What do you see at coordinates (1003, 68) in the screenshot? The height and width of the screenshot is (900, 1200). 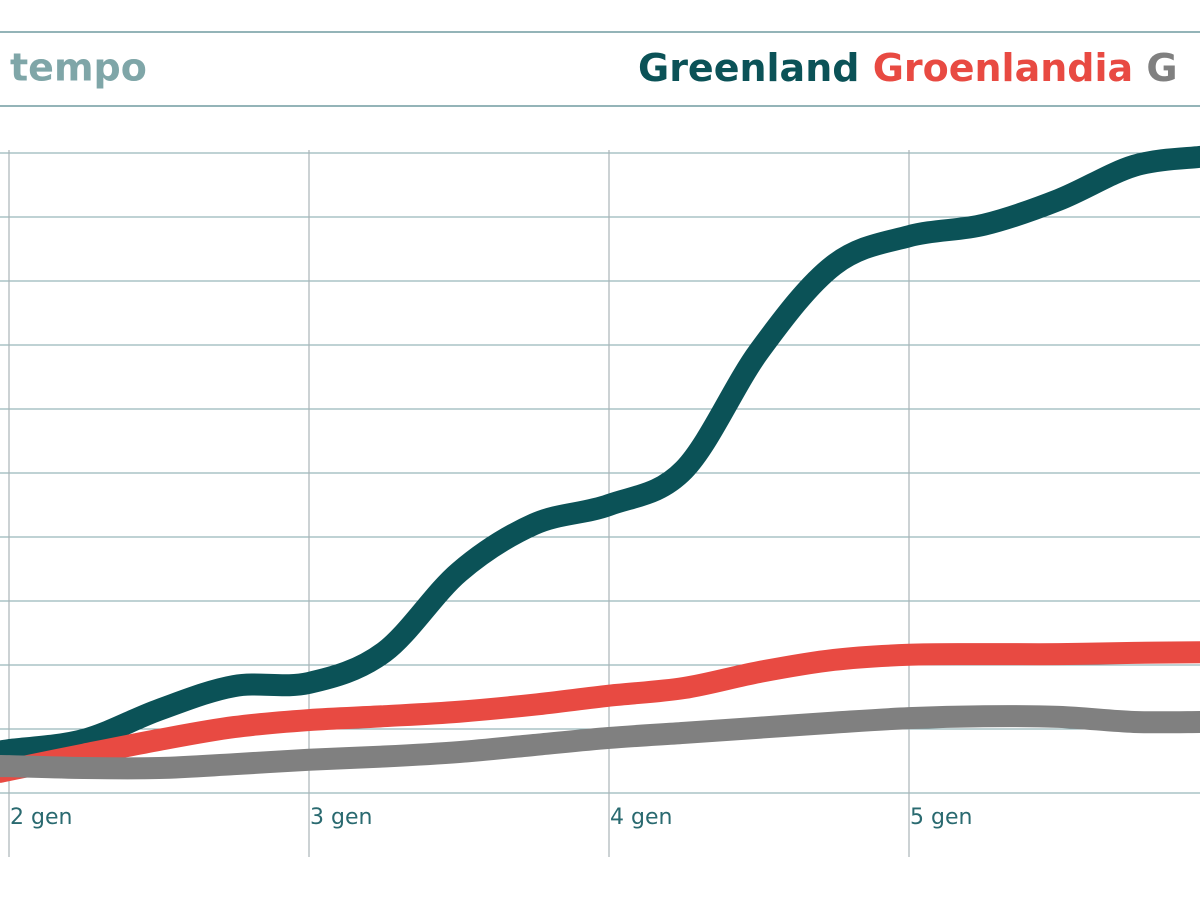 I see `legend-entry: Groenlandia` at bounding box center [1003, 68].